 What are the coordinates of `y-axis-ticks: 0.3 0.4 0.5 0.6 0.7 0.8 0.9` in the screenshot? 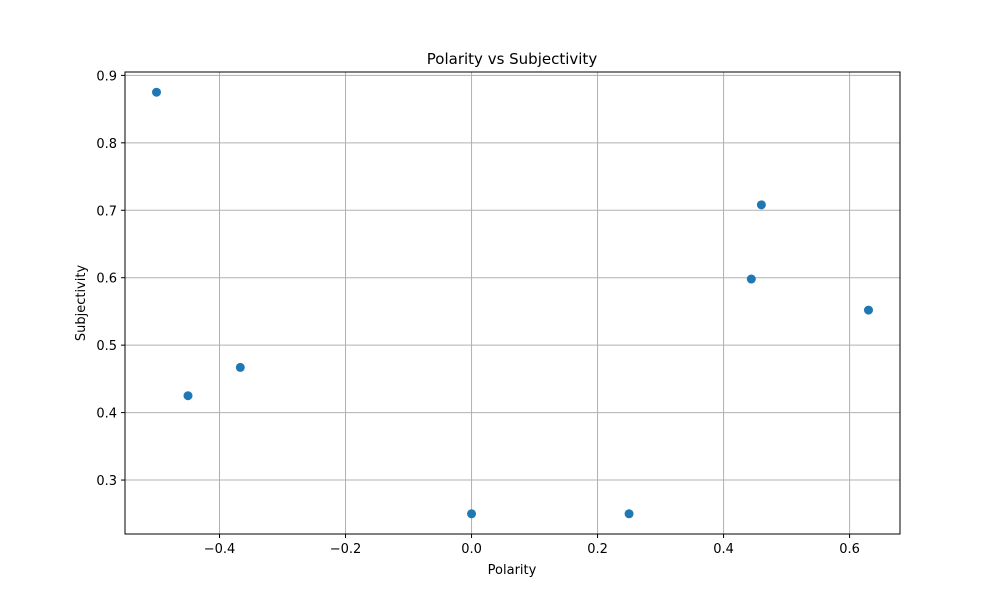 It's located at (110, 279).